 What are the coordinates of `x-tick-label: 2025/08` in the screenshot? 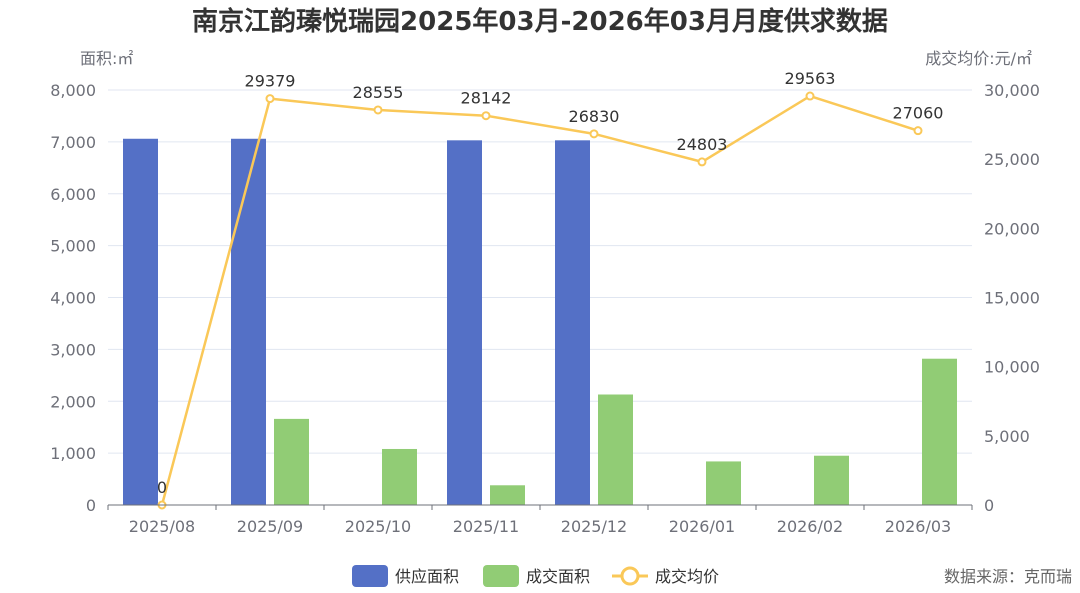 It's located at (162, 526).